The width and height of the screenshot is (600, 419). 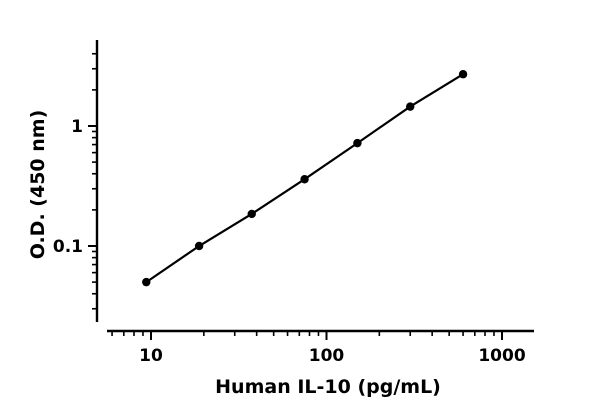 I want to click on y-tick-label: 0.1, so click(x=68, y=247).